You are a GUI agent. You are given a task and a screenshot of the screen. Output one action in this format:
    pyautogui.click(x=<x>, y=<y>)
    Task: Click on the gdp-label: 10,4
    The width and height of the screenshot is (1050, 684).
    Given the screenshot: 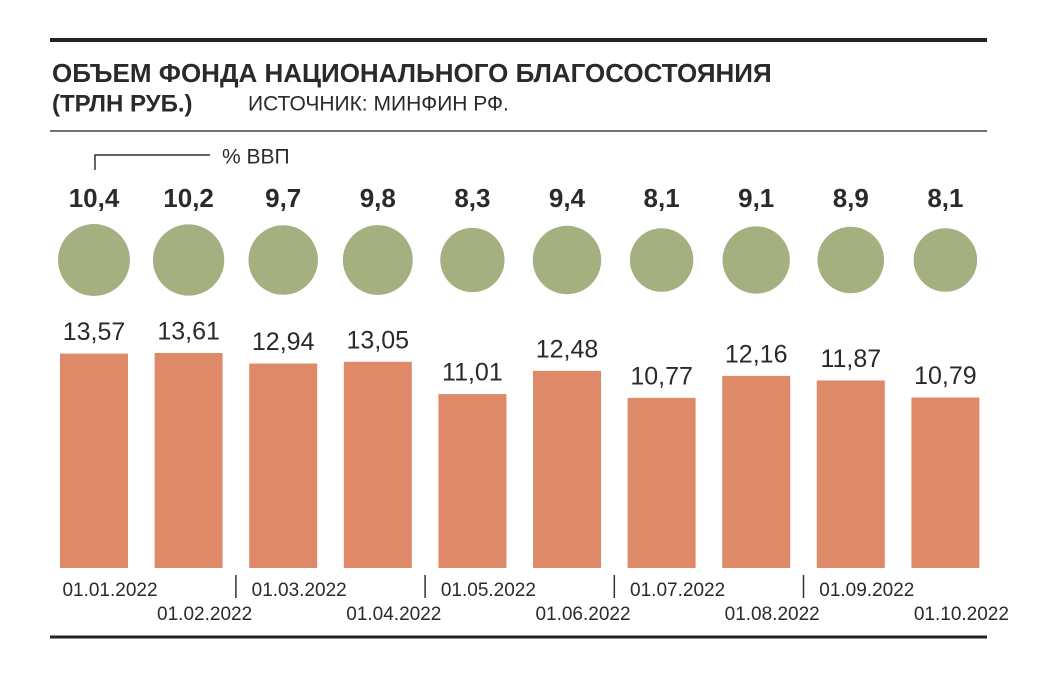 What is the action you would take?
    pyautogui.click(x=94, y=198)
    